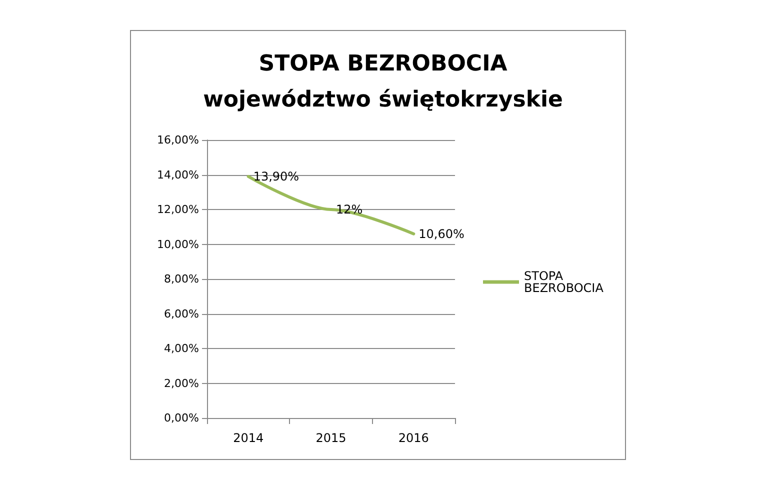 This screenshot has width=770, height=492. Describe the element at coordinates (178, 209) in the screenshot. I see `y-tick-label: 12,00%` at that location.